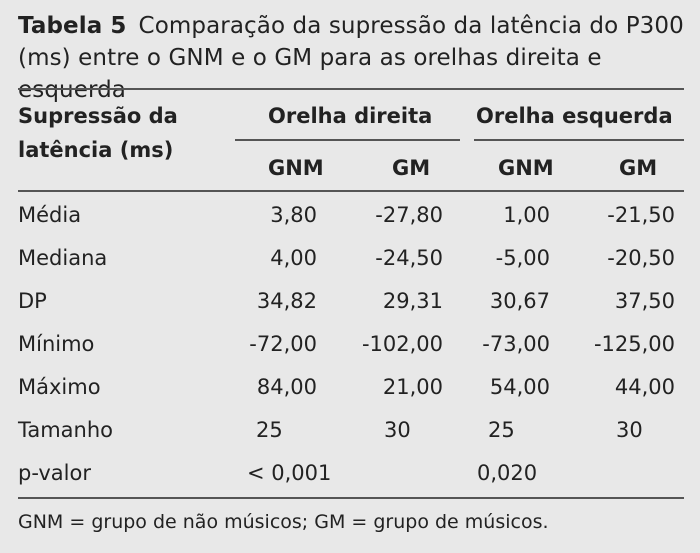 Image resolution: width=700 pixels, height=553 pixels. I want to click on top-rule, so click(351, 89).